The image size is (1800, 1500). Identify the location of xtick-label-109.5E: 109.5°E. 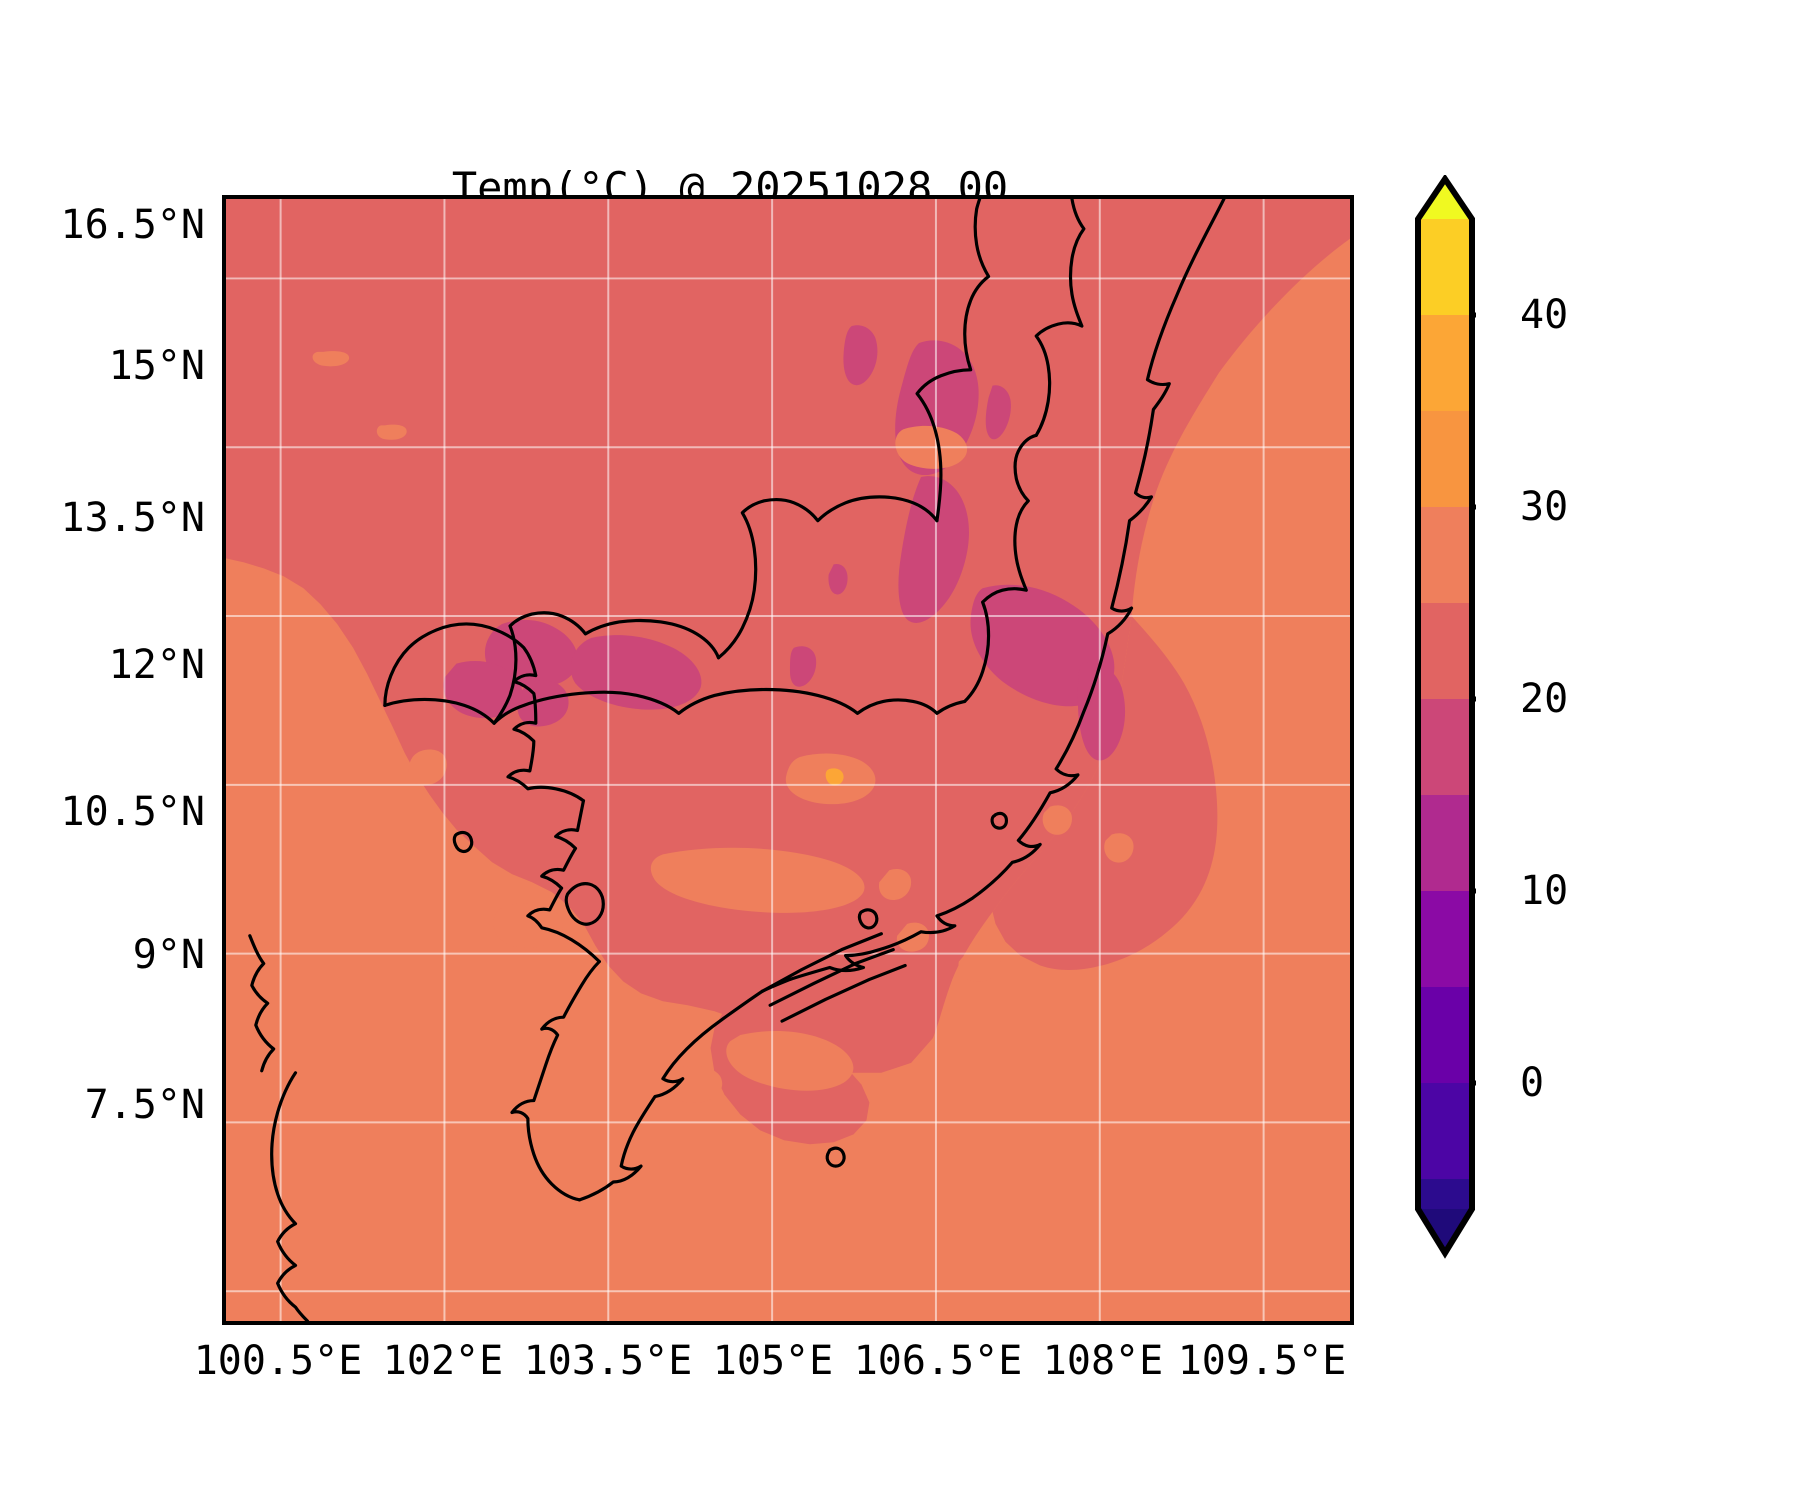
(1262, 1361).